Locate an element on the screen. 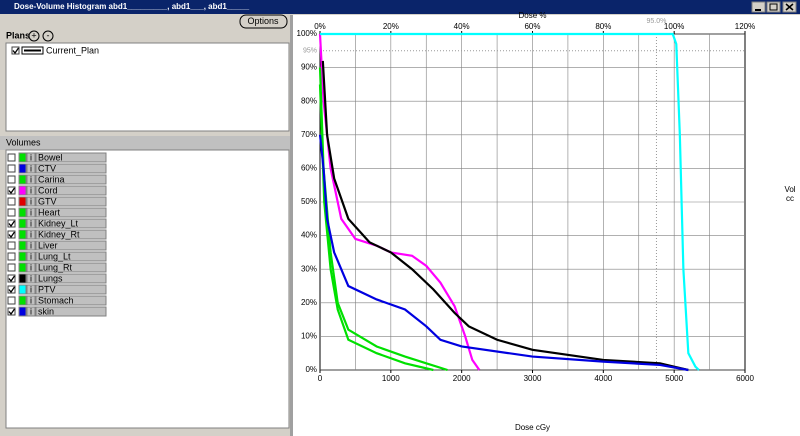 Image resolution: width=800 pixels, height=436 pixels. title-bar is located at coordinates (400, 7).